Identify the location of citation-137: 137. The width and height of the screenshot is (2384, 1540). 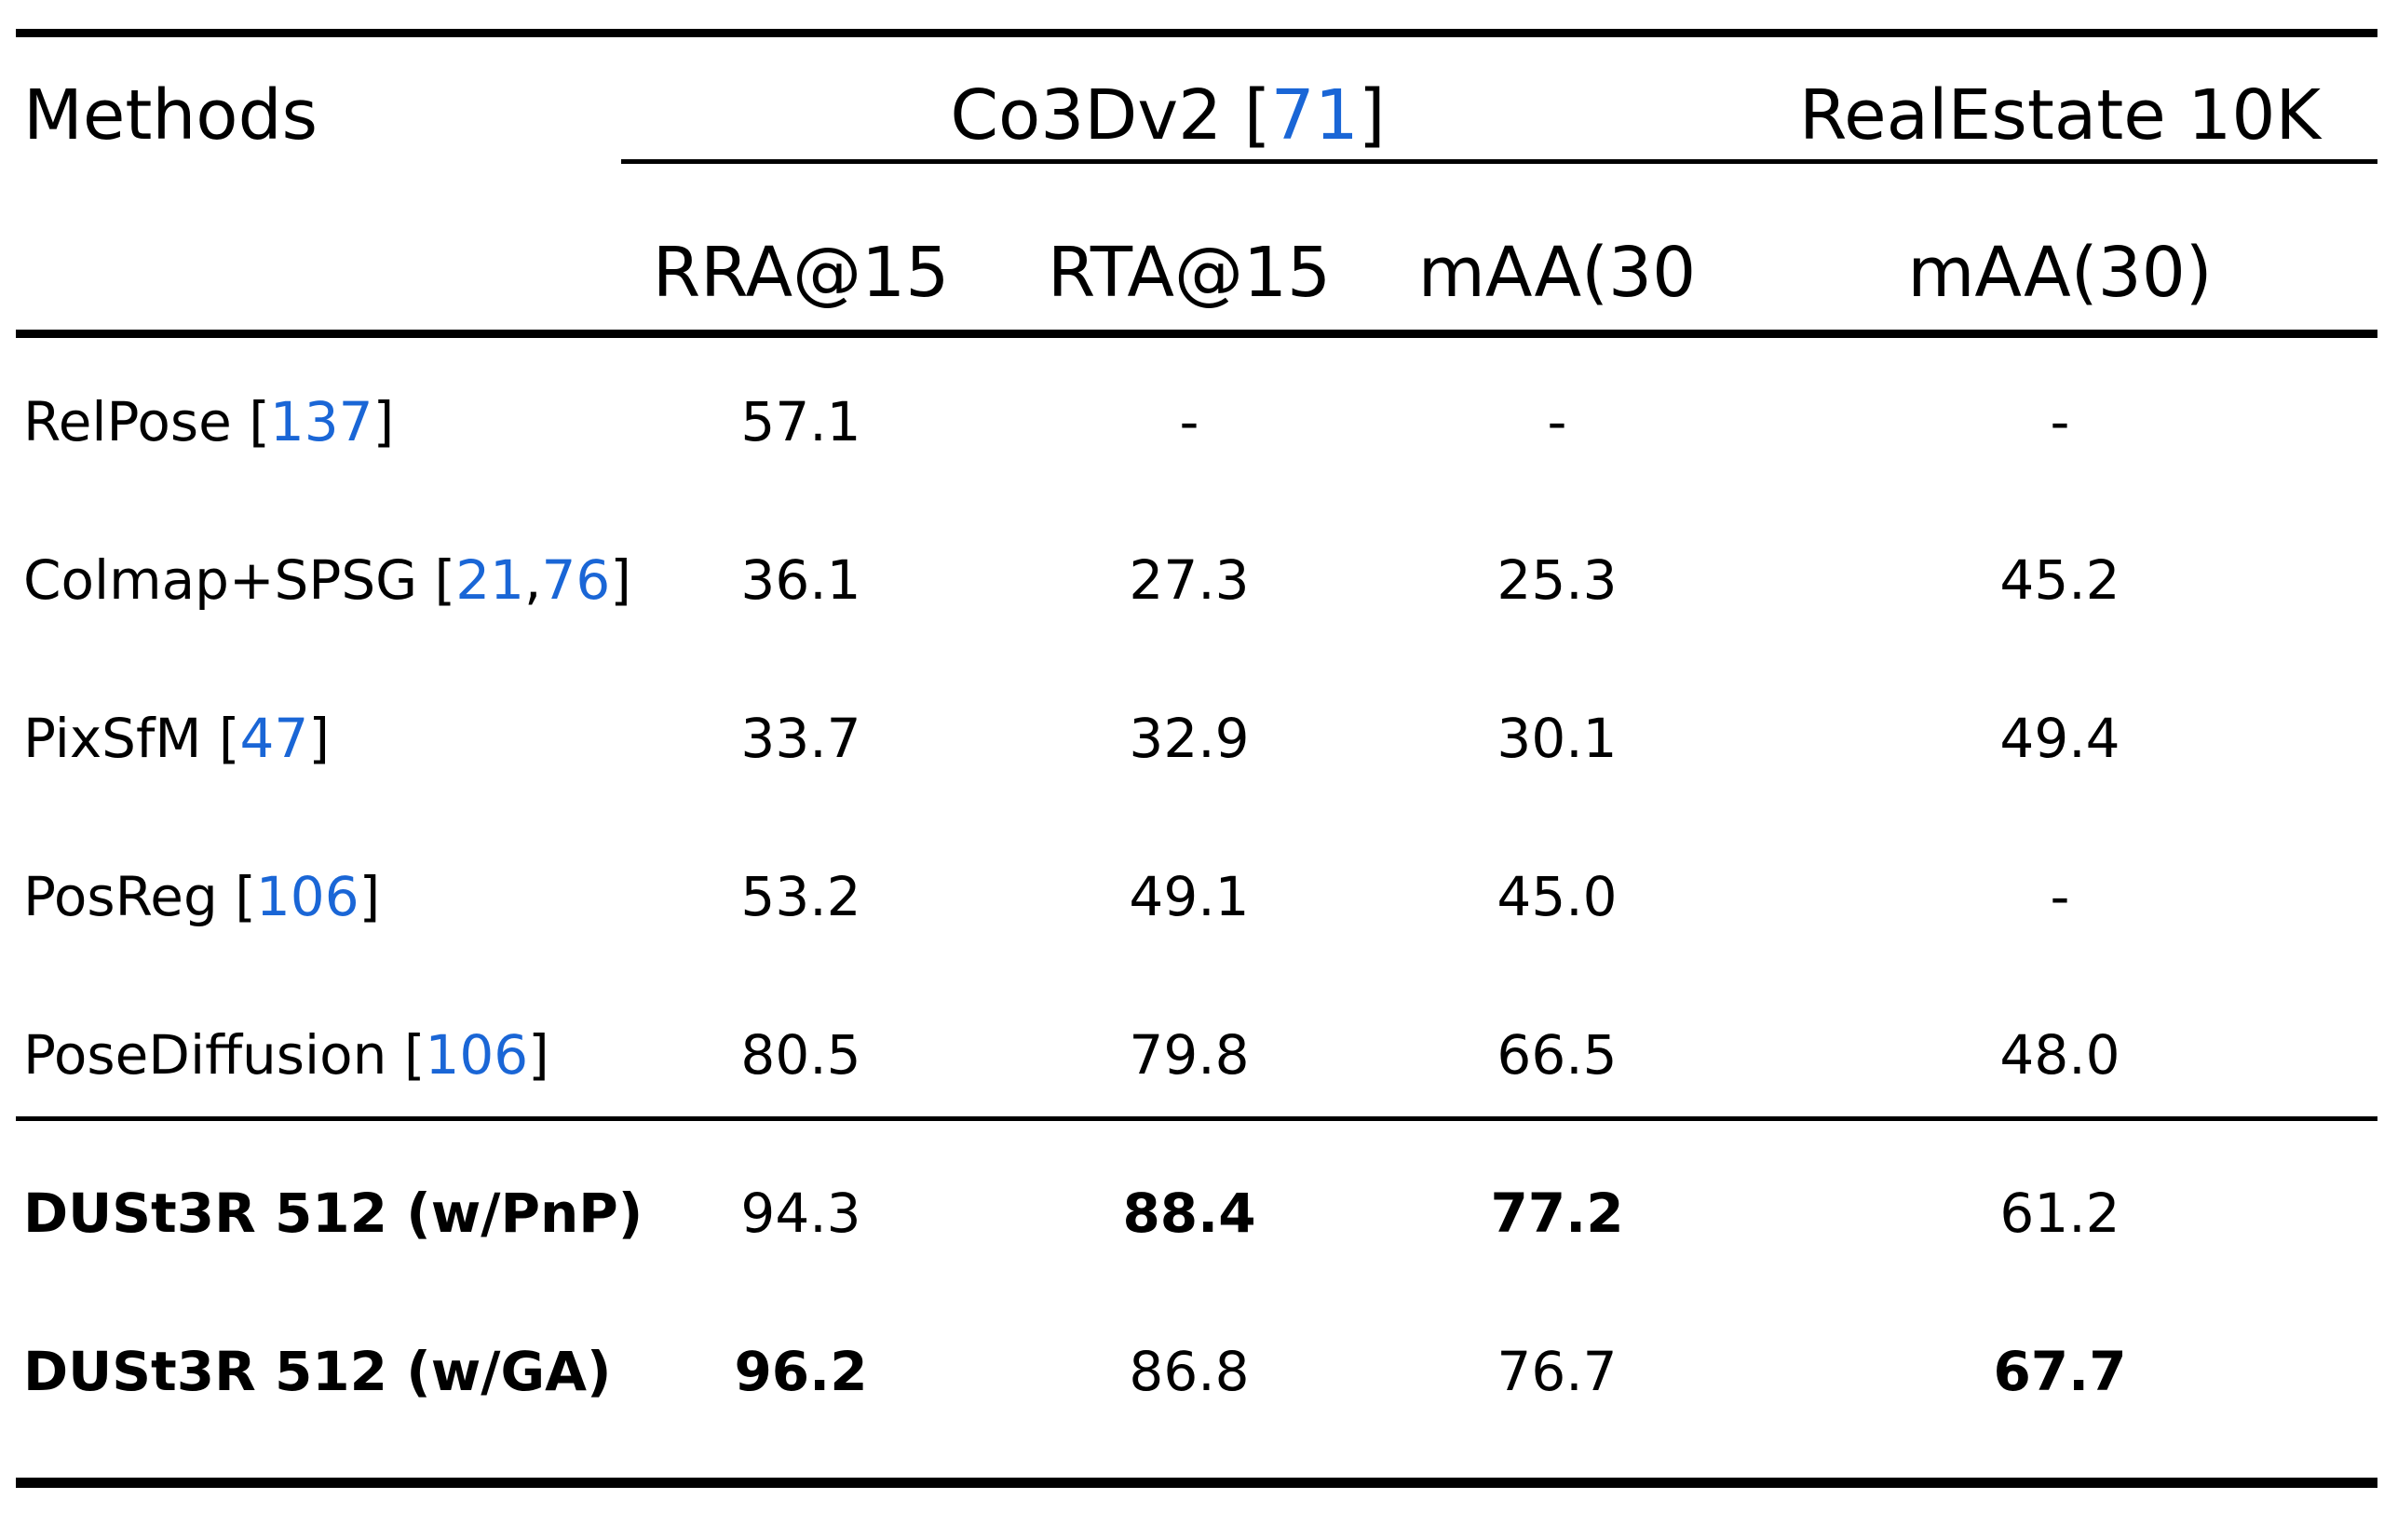
(321, 422).